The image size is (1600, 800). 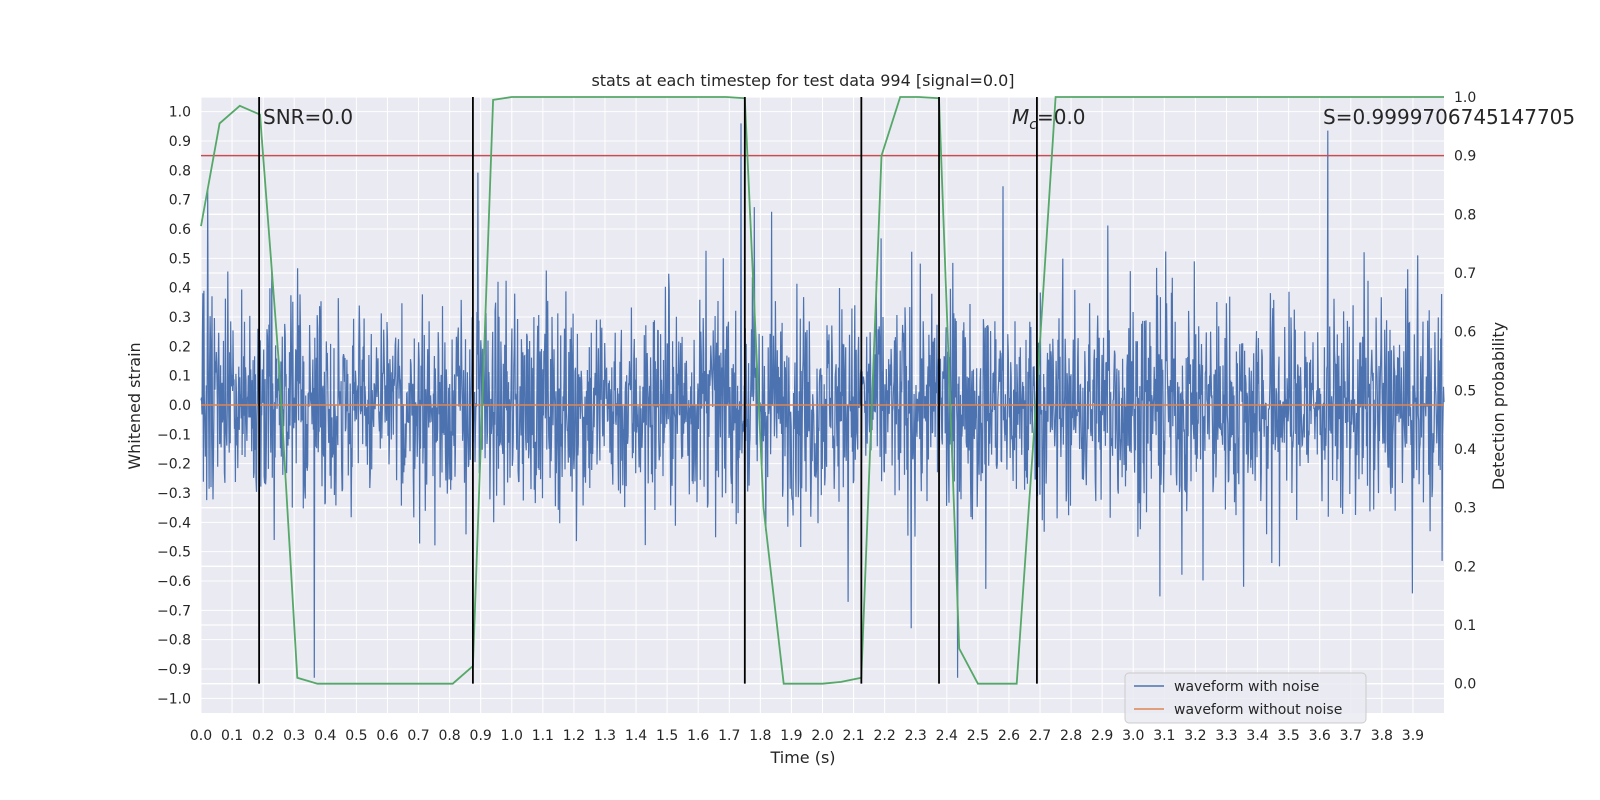 What do you see at coordinates (180, 377) in the screenshot?
I see `y-tick-label-9: 0.1` at bounding box center [180, 377].